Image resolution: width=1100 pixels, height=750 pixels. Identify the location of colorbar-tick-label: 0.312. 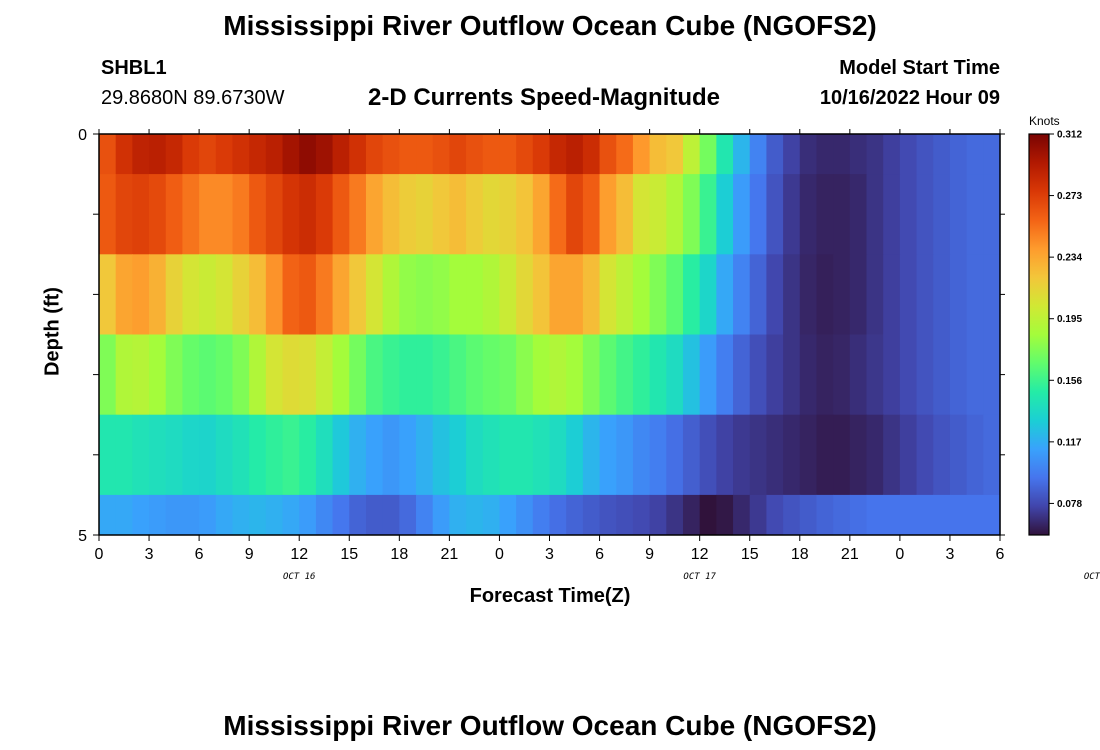
(1069, 135).